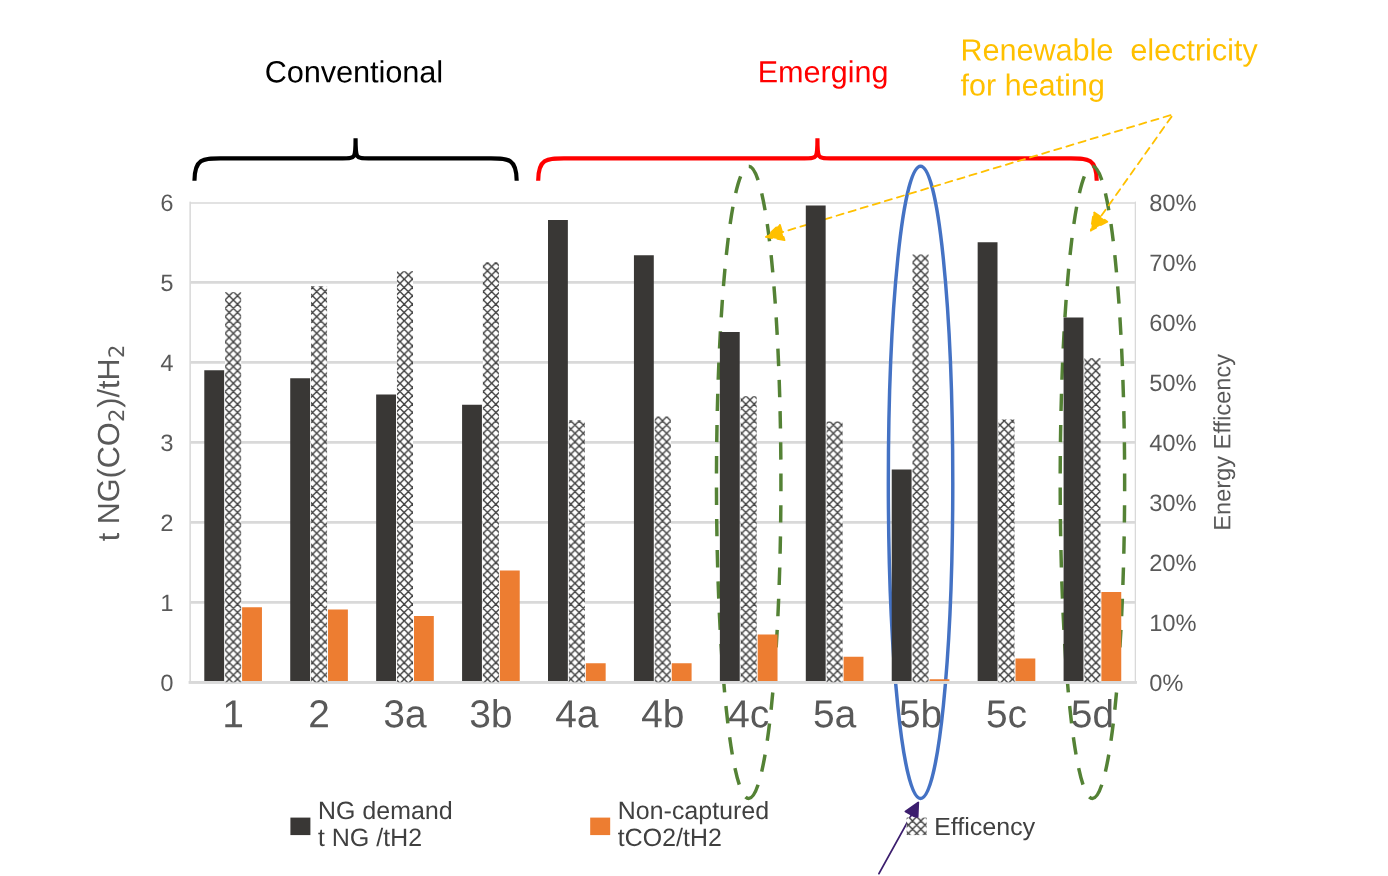 The height and width of the screenshot is (876, 1388). What do you see at coordinates (167, 522) in the screenshot?
I see `y-tick-label: 2` at bounding box center [167, 522].